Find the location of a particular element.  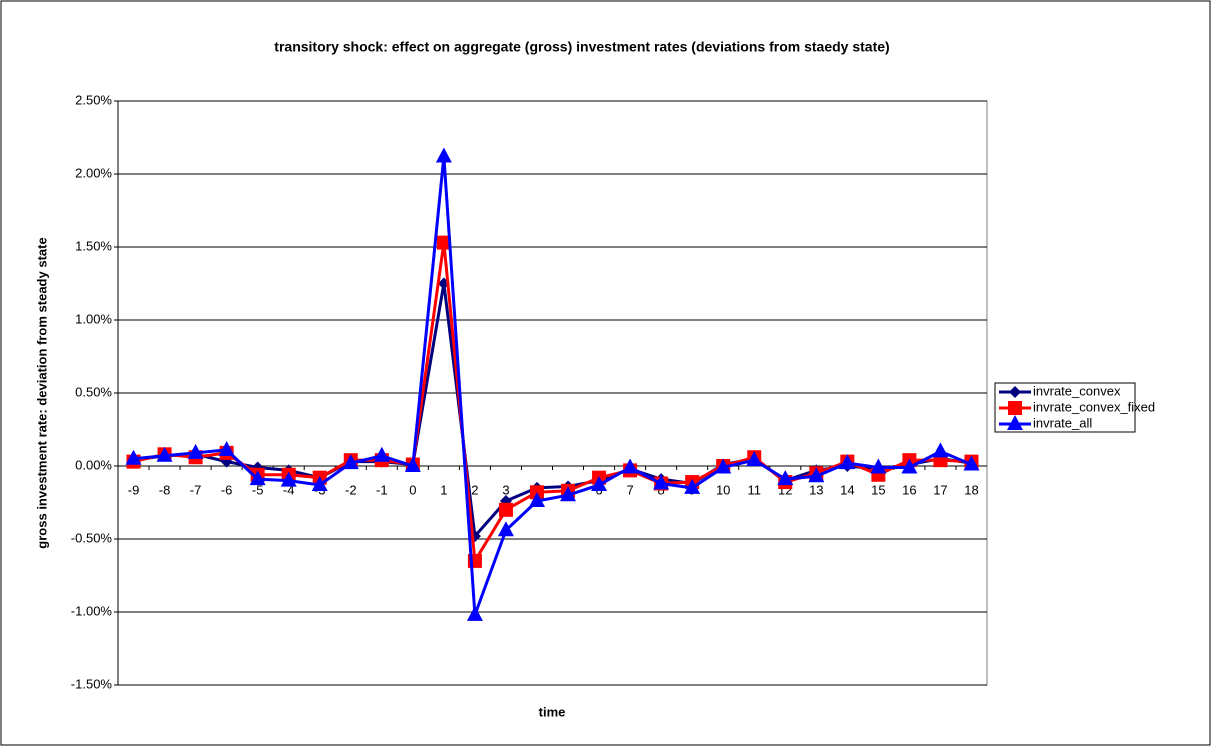

x-tick-label: 18 is located at coordinates (971, 489).